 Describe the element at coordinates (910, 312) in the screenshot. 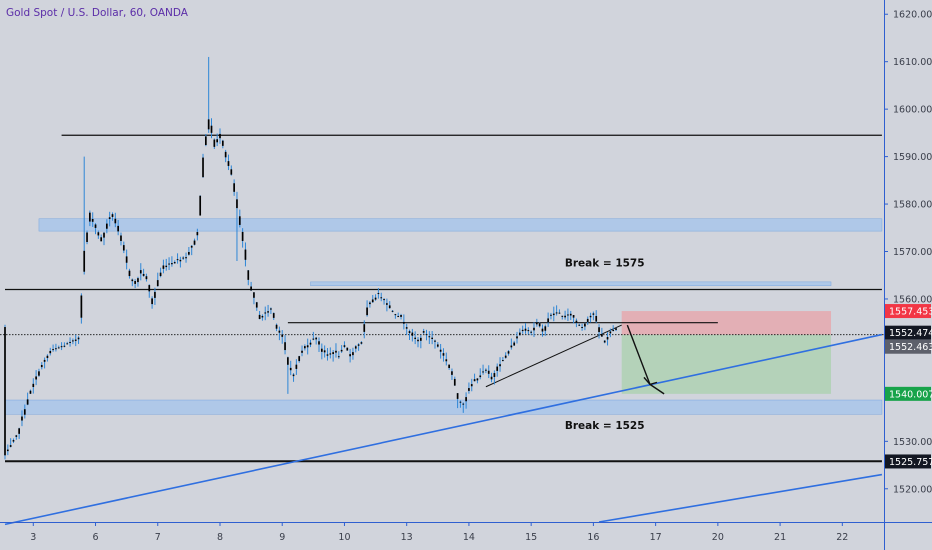

I see `stop-price-tag: 1557.453` at that location.